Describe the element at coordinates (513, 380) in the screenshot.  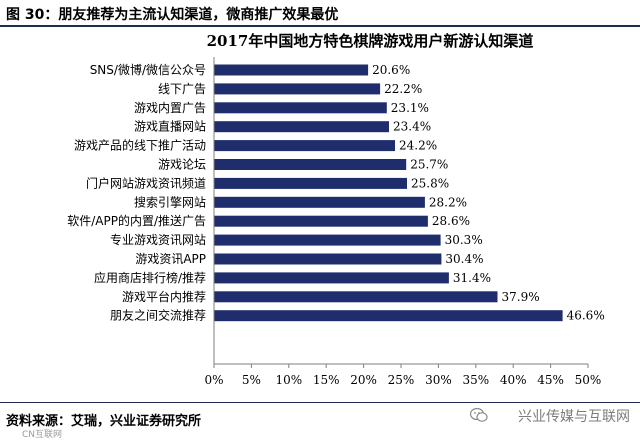
I see `x-tick-label: 40%` at that location.